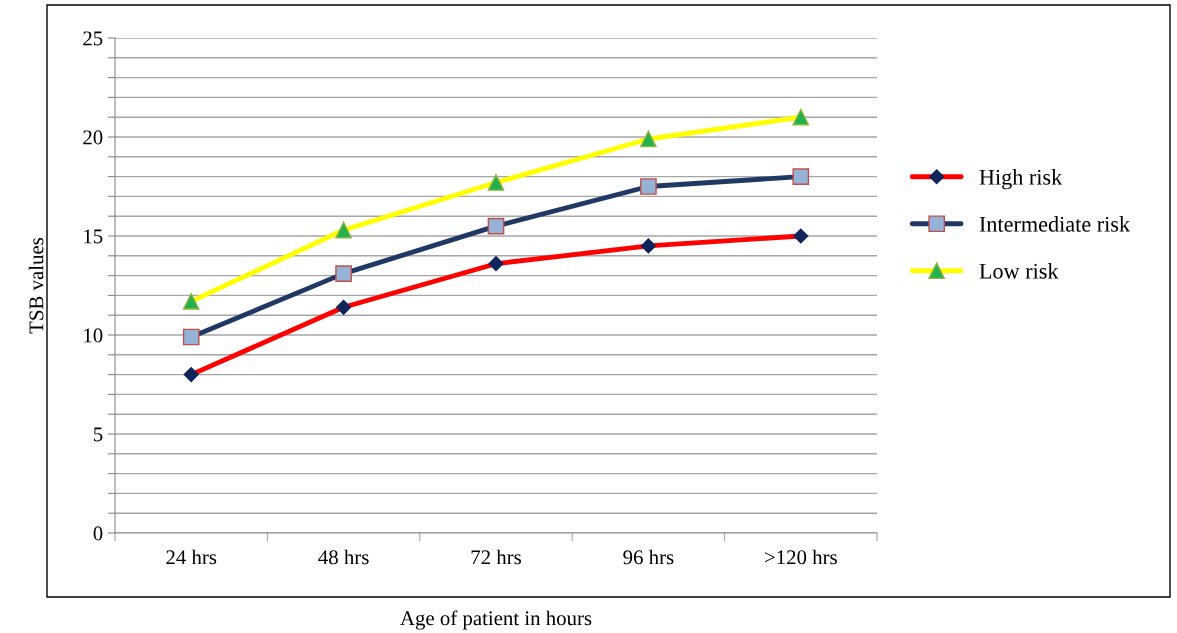  What do you see at coordinates (648, 557) in the screenshot?
I see `x-tick-label: 96 hrs` at bounding box center [648, 557].